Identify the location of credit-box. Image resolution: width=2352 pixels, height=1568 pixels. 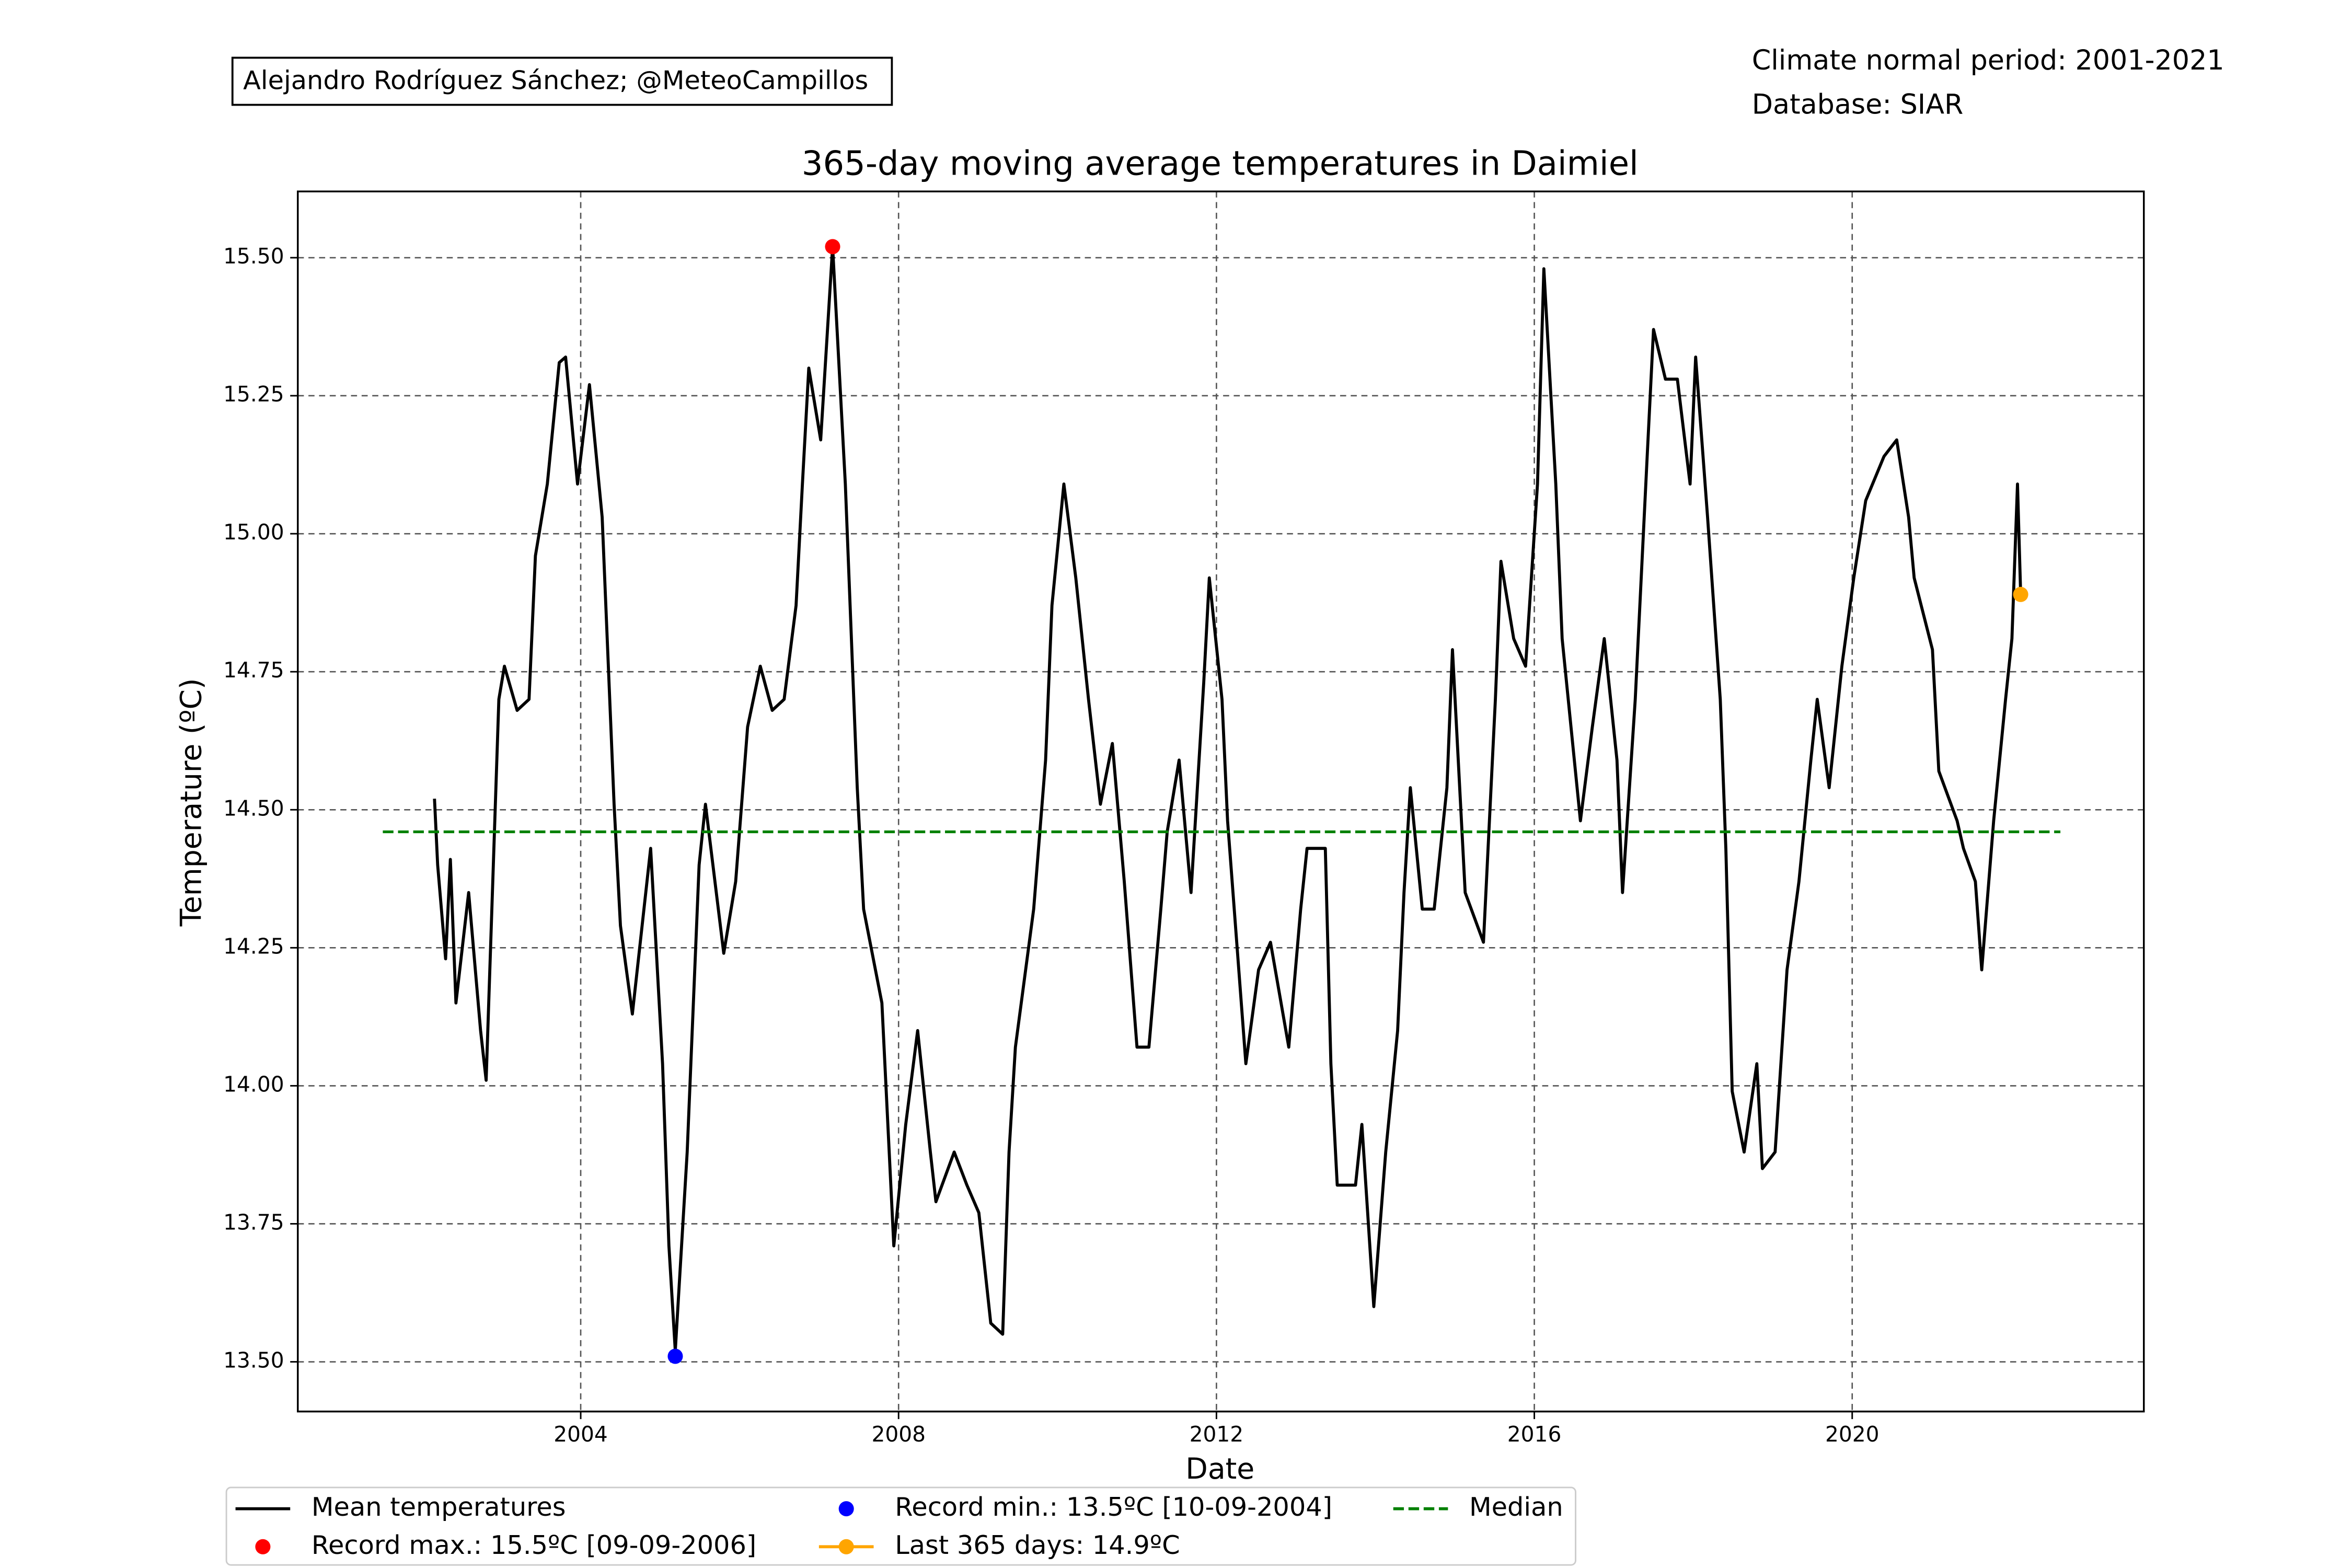
(562, 81).